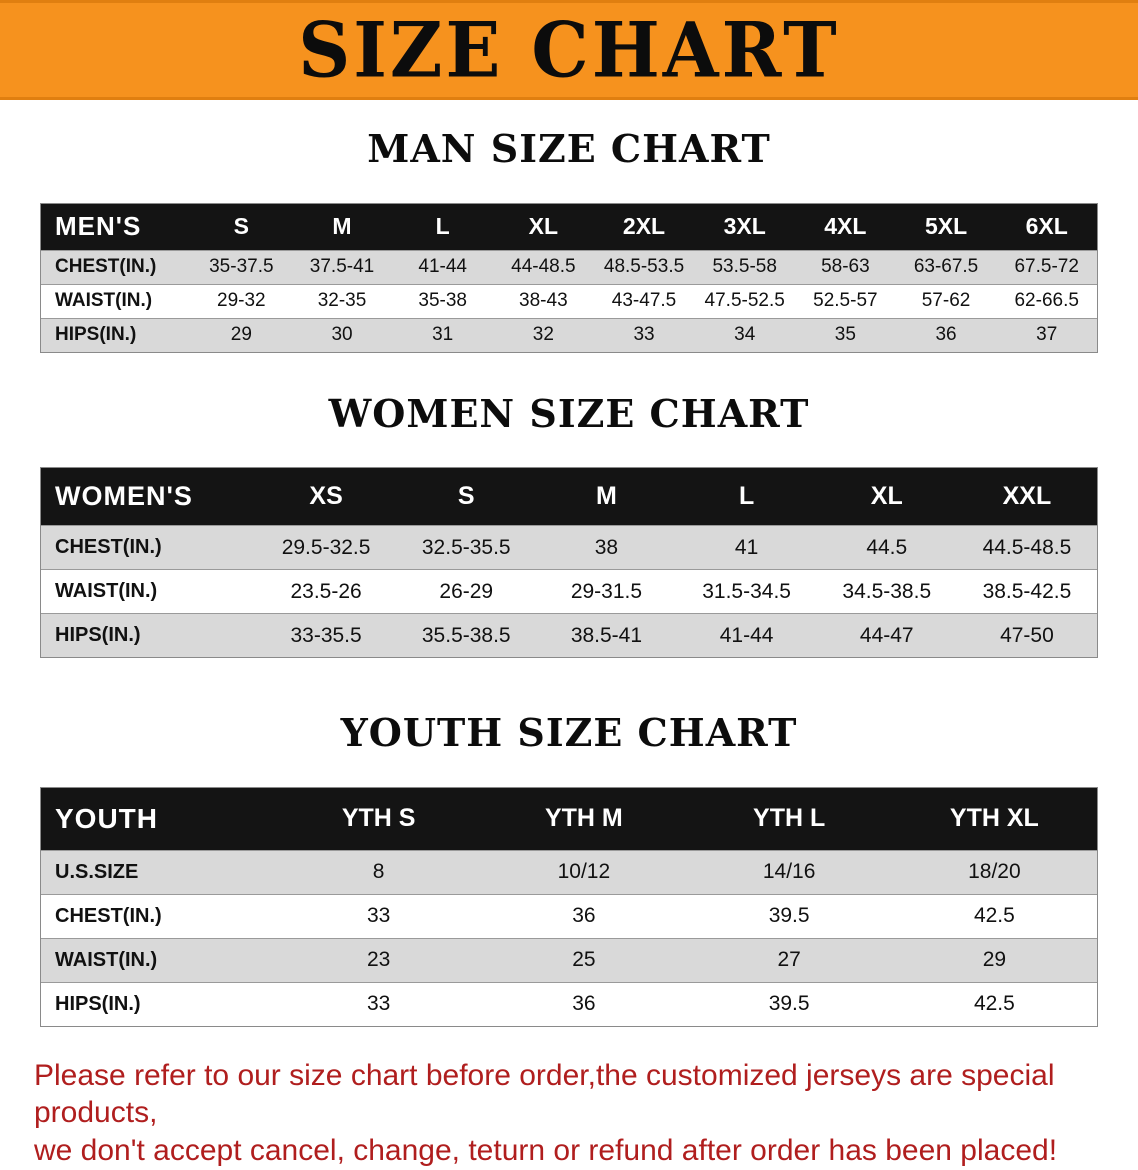 The image size is (1138, 1170). What do you see at coordinates (887, 547) in the screenshot?
I see `womens-cell-value: 44.5` at bounding box center [887, 547].